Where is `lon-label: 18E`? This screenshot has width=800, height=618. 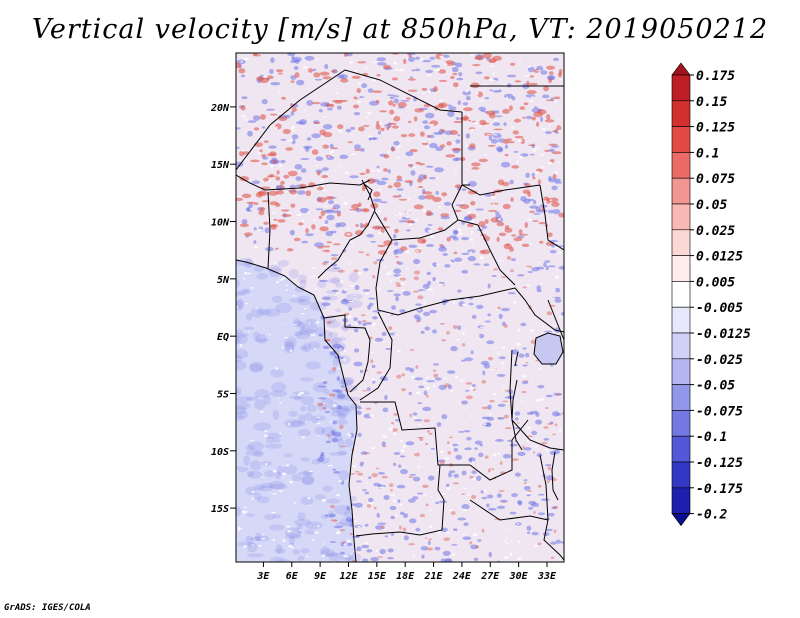 lon-label: 18E is located at coordinates (405, 576).